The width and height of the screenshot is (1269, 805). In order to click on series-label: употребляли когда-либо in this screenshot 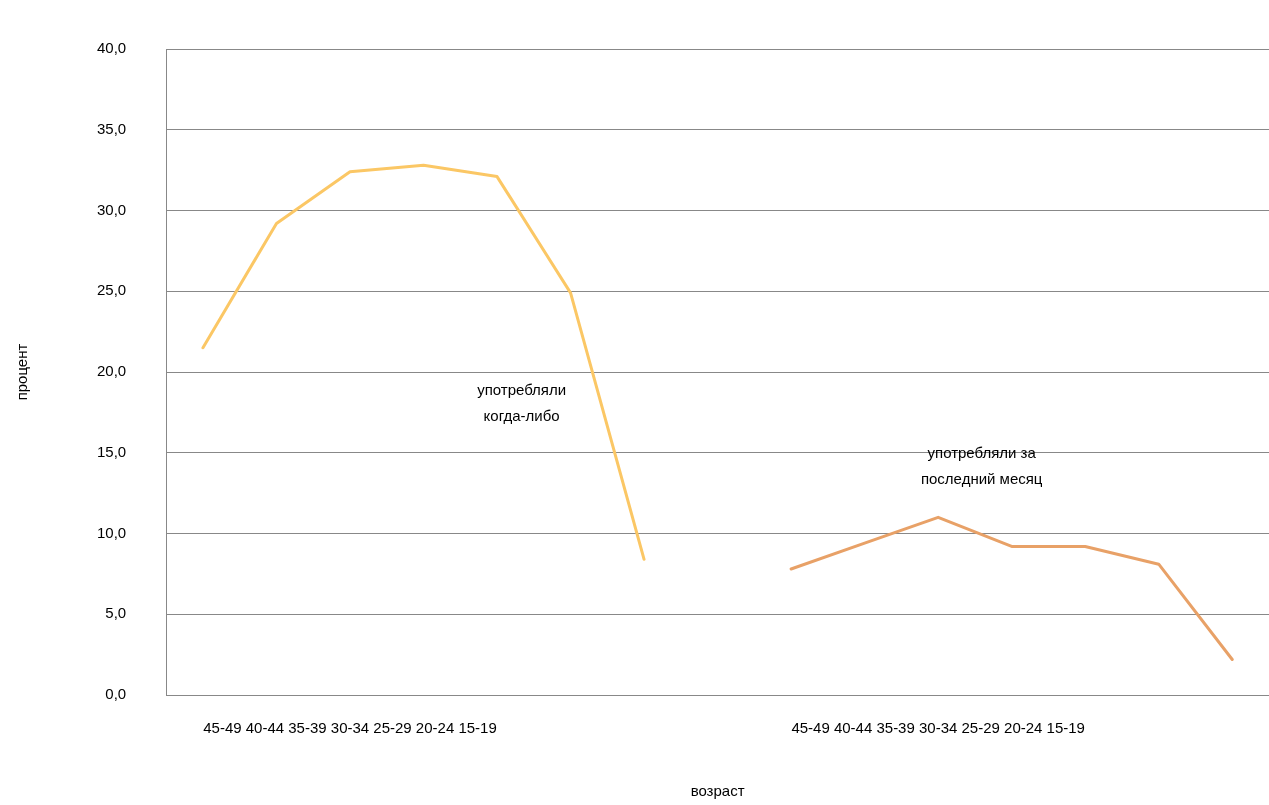, I will do `click(522, 402)`.